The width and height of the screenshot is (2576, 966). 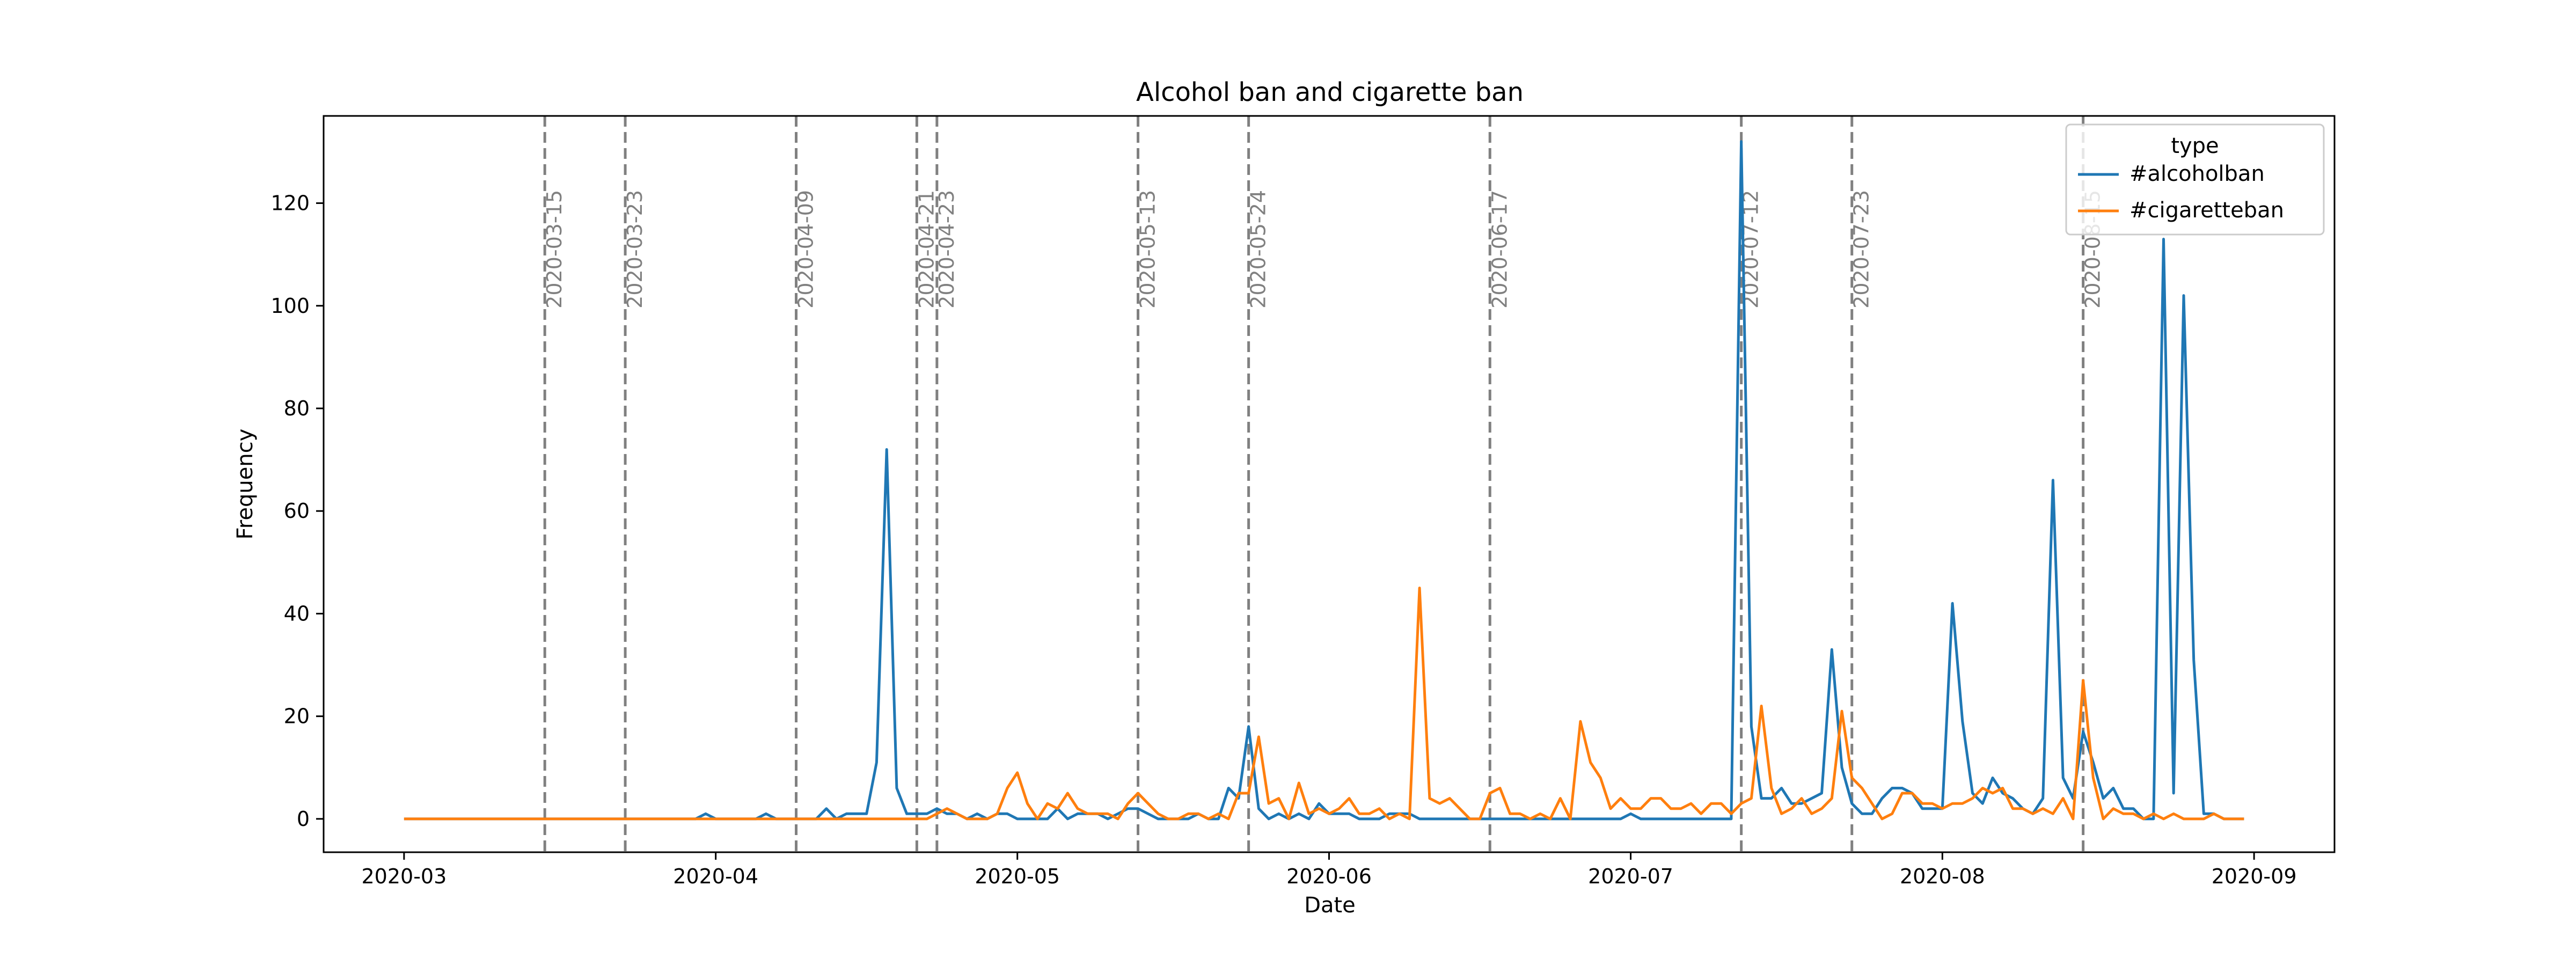 I want to click on legend: type #alcoholban #cigaretteban, so click(x=2195, y=179).